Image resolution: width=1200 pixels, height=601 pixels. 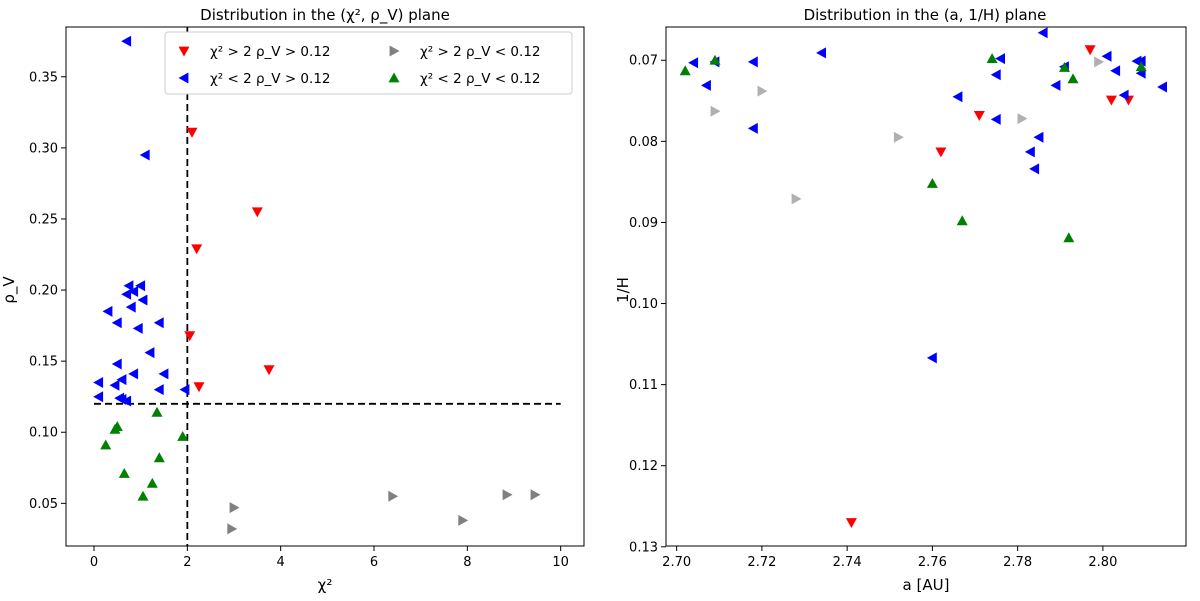 What do you see at coordinates (374, 562) in the screenshot?
I see `x-tick-label: 6` at bounding box center [374, 562].